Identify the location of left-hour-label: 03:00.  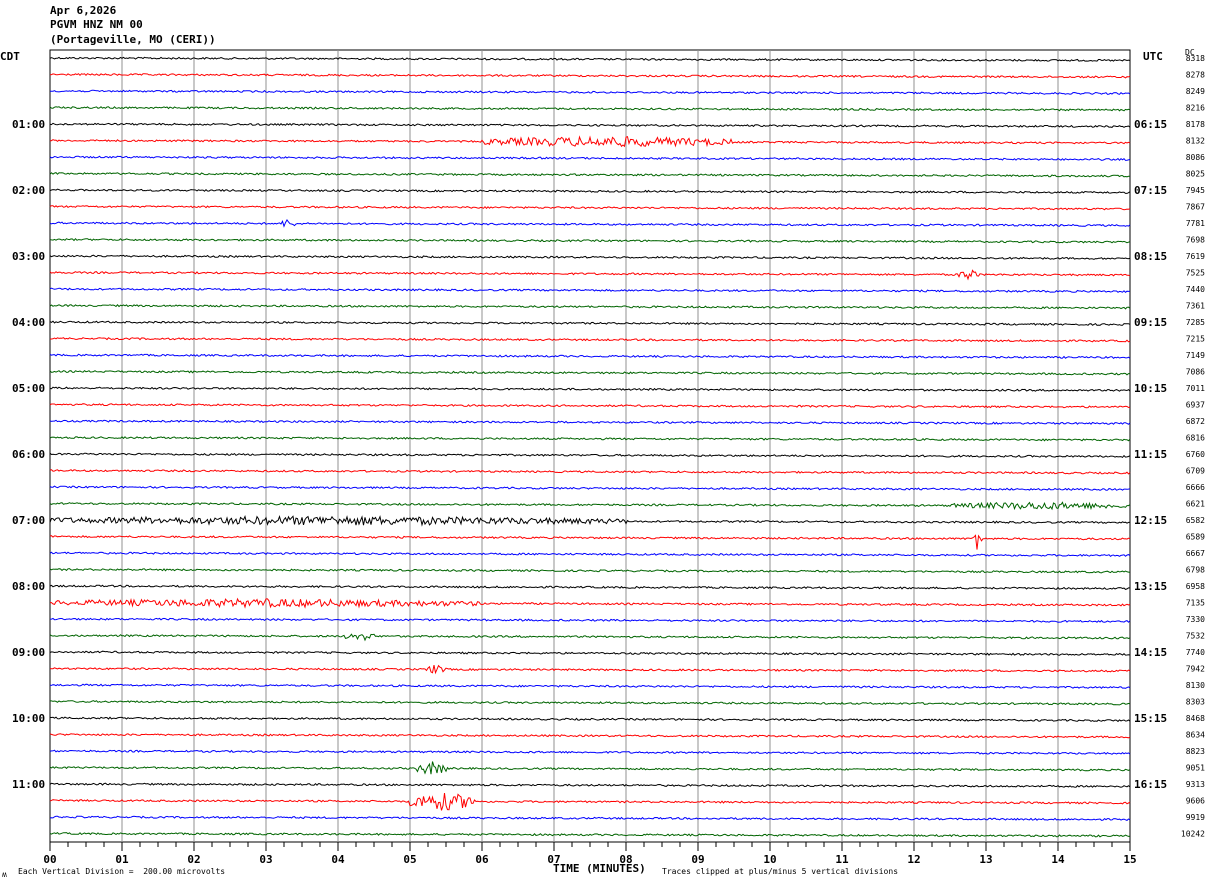
(28, 256).